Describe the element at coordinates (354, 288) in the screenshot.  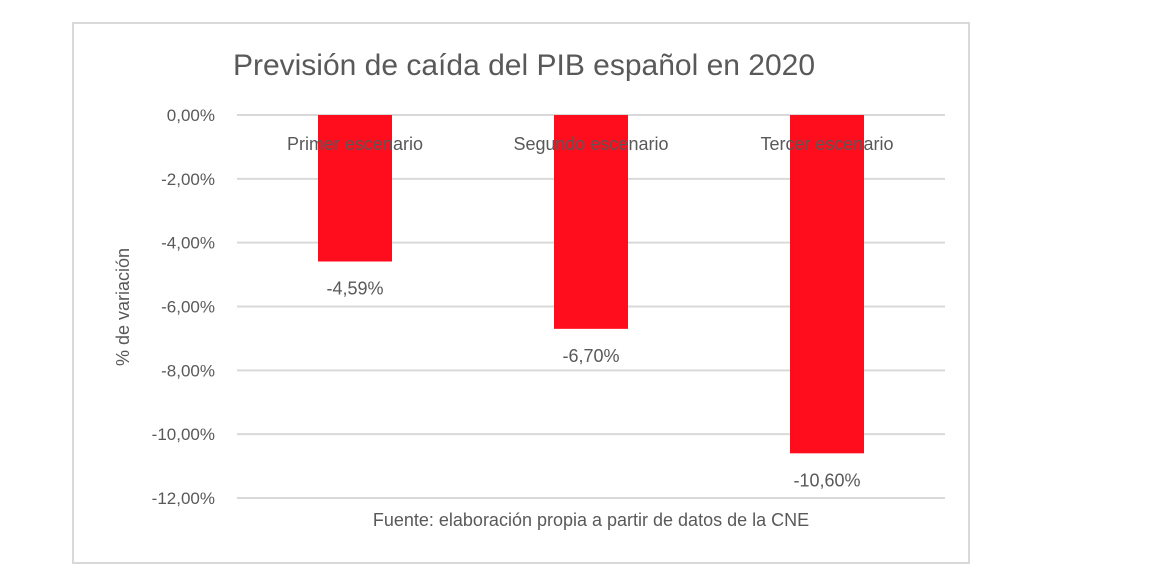
I see `data-label: -4,59%` at that location.